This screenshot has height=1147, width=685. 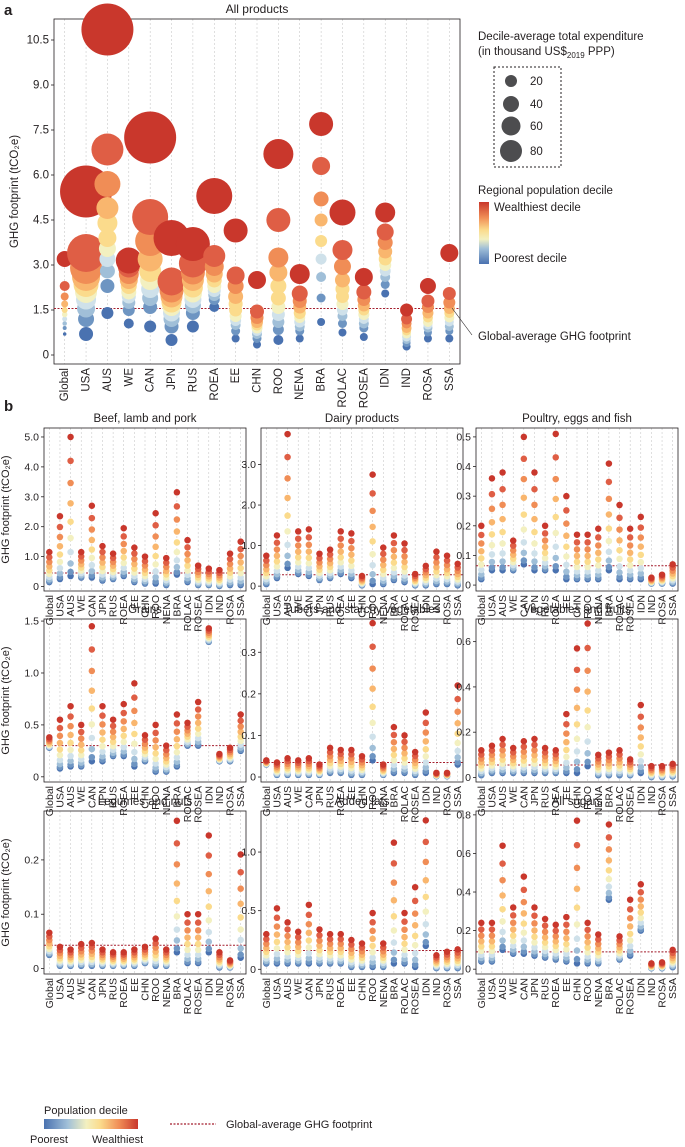 What do you see at coordinates (492, 606) in the screenshot?
I see `x-tick-label: USA` at bounding box center [492, 606].